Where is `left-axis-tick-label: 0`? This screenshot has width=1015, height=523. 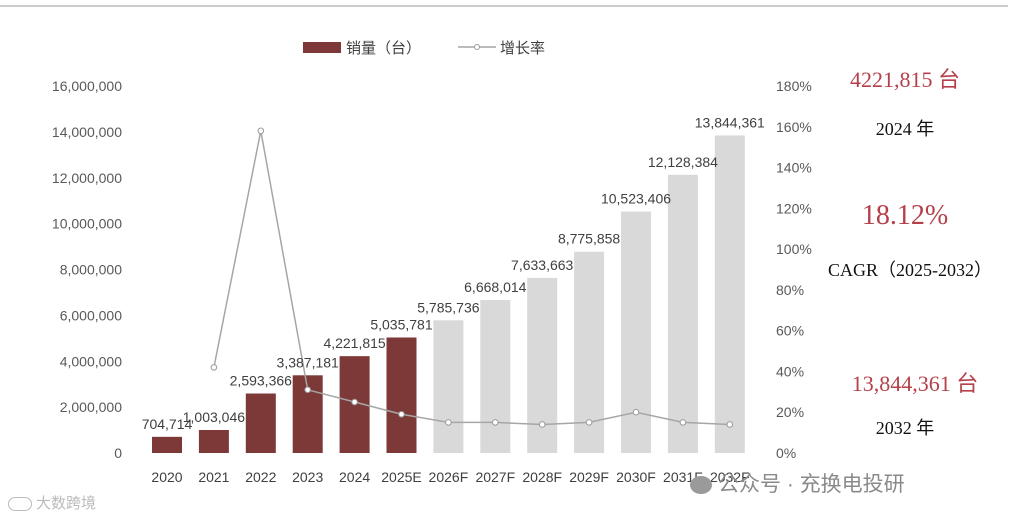
left-axis-tick-label: 0 is located at coordinates (118, 453).